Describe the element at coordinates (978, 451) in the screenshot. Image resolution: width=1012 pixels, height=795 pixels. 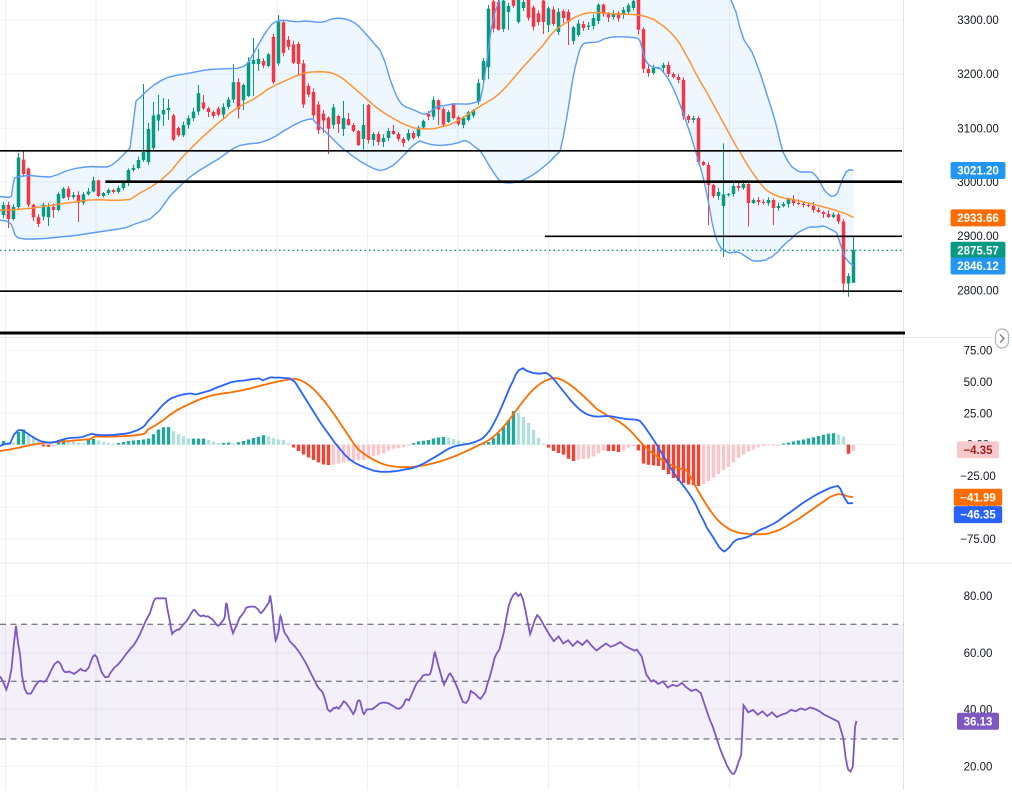
I see `svg-text: −4.35` at that location.